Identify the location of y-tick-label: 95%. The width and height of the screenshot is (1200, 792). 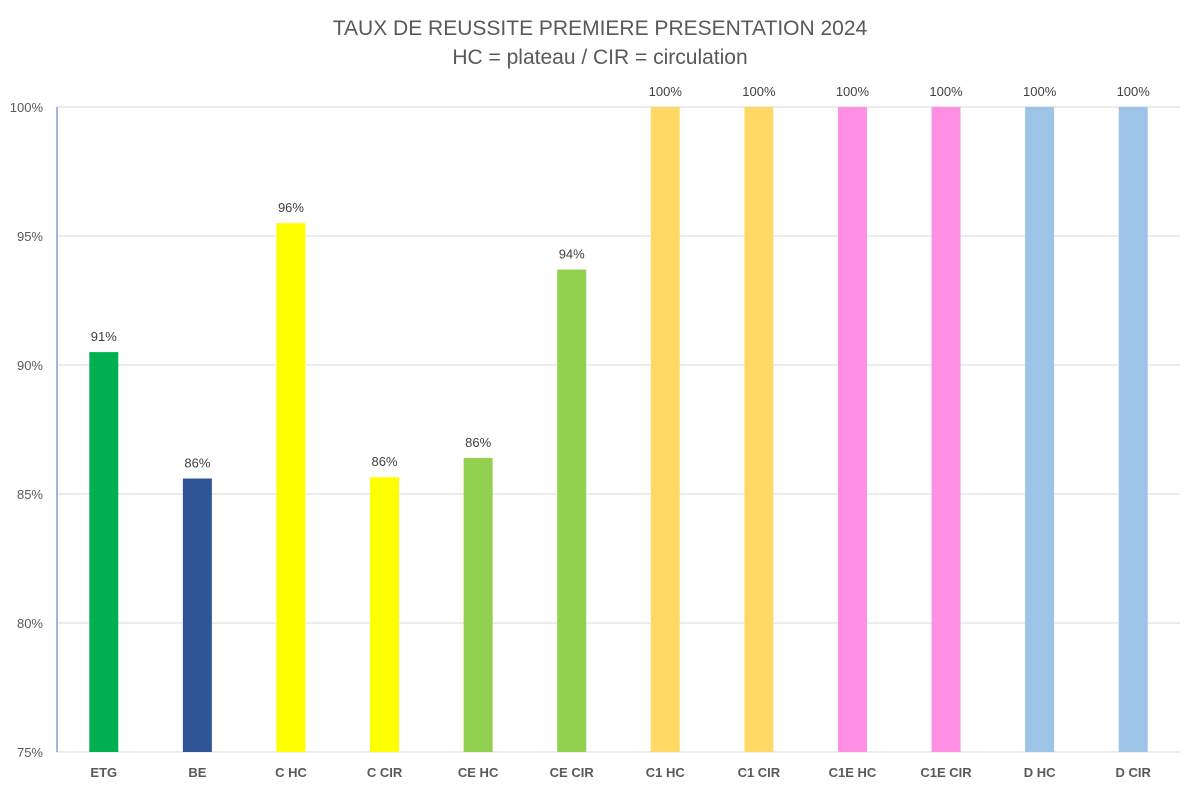
(30, 236).